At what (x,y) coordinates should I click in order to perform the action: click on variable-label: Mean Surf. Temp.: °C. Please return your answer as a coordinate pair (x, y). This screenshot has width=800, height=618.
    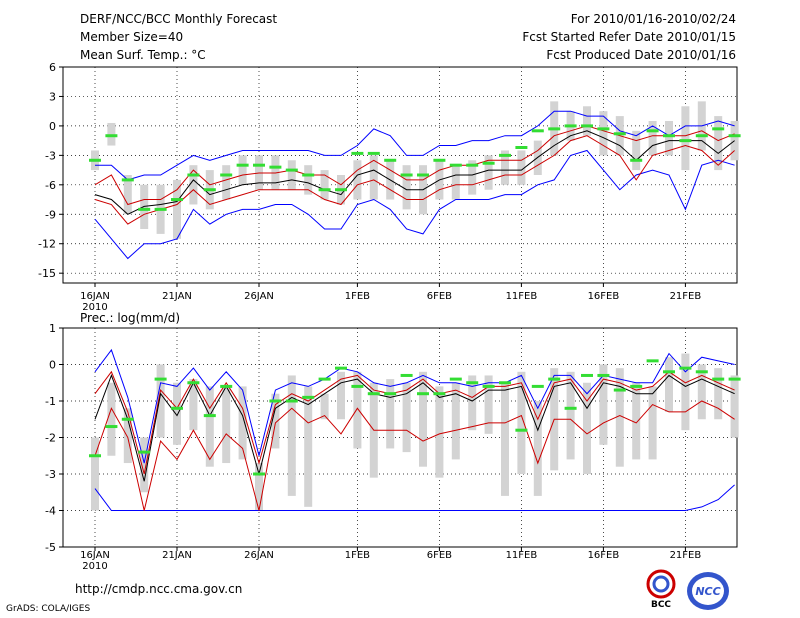
    Looking at the image, I should click on (143, 55).